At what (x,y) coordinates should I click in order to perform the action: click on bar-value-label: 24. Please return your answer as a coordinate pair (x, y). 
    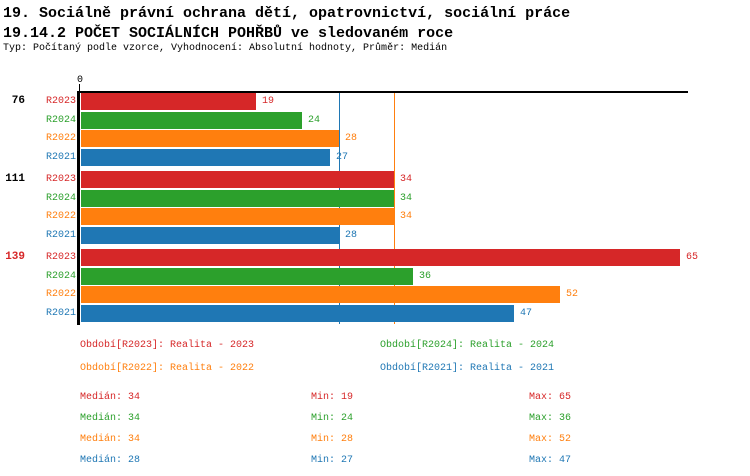
    Looking at the image, I should click on (314, 120).